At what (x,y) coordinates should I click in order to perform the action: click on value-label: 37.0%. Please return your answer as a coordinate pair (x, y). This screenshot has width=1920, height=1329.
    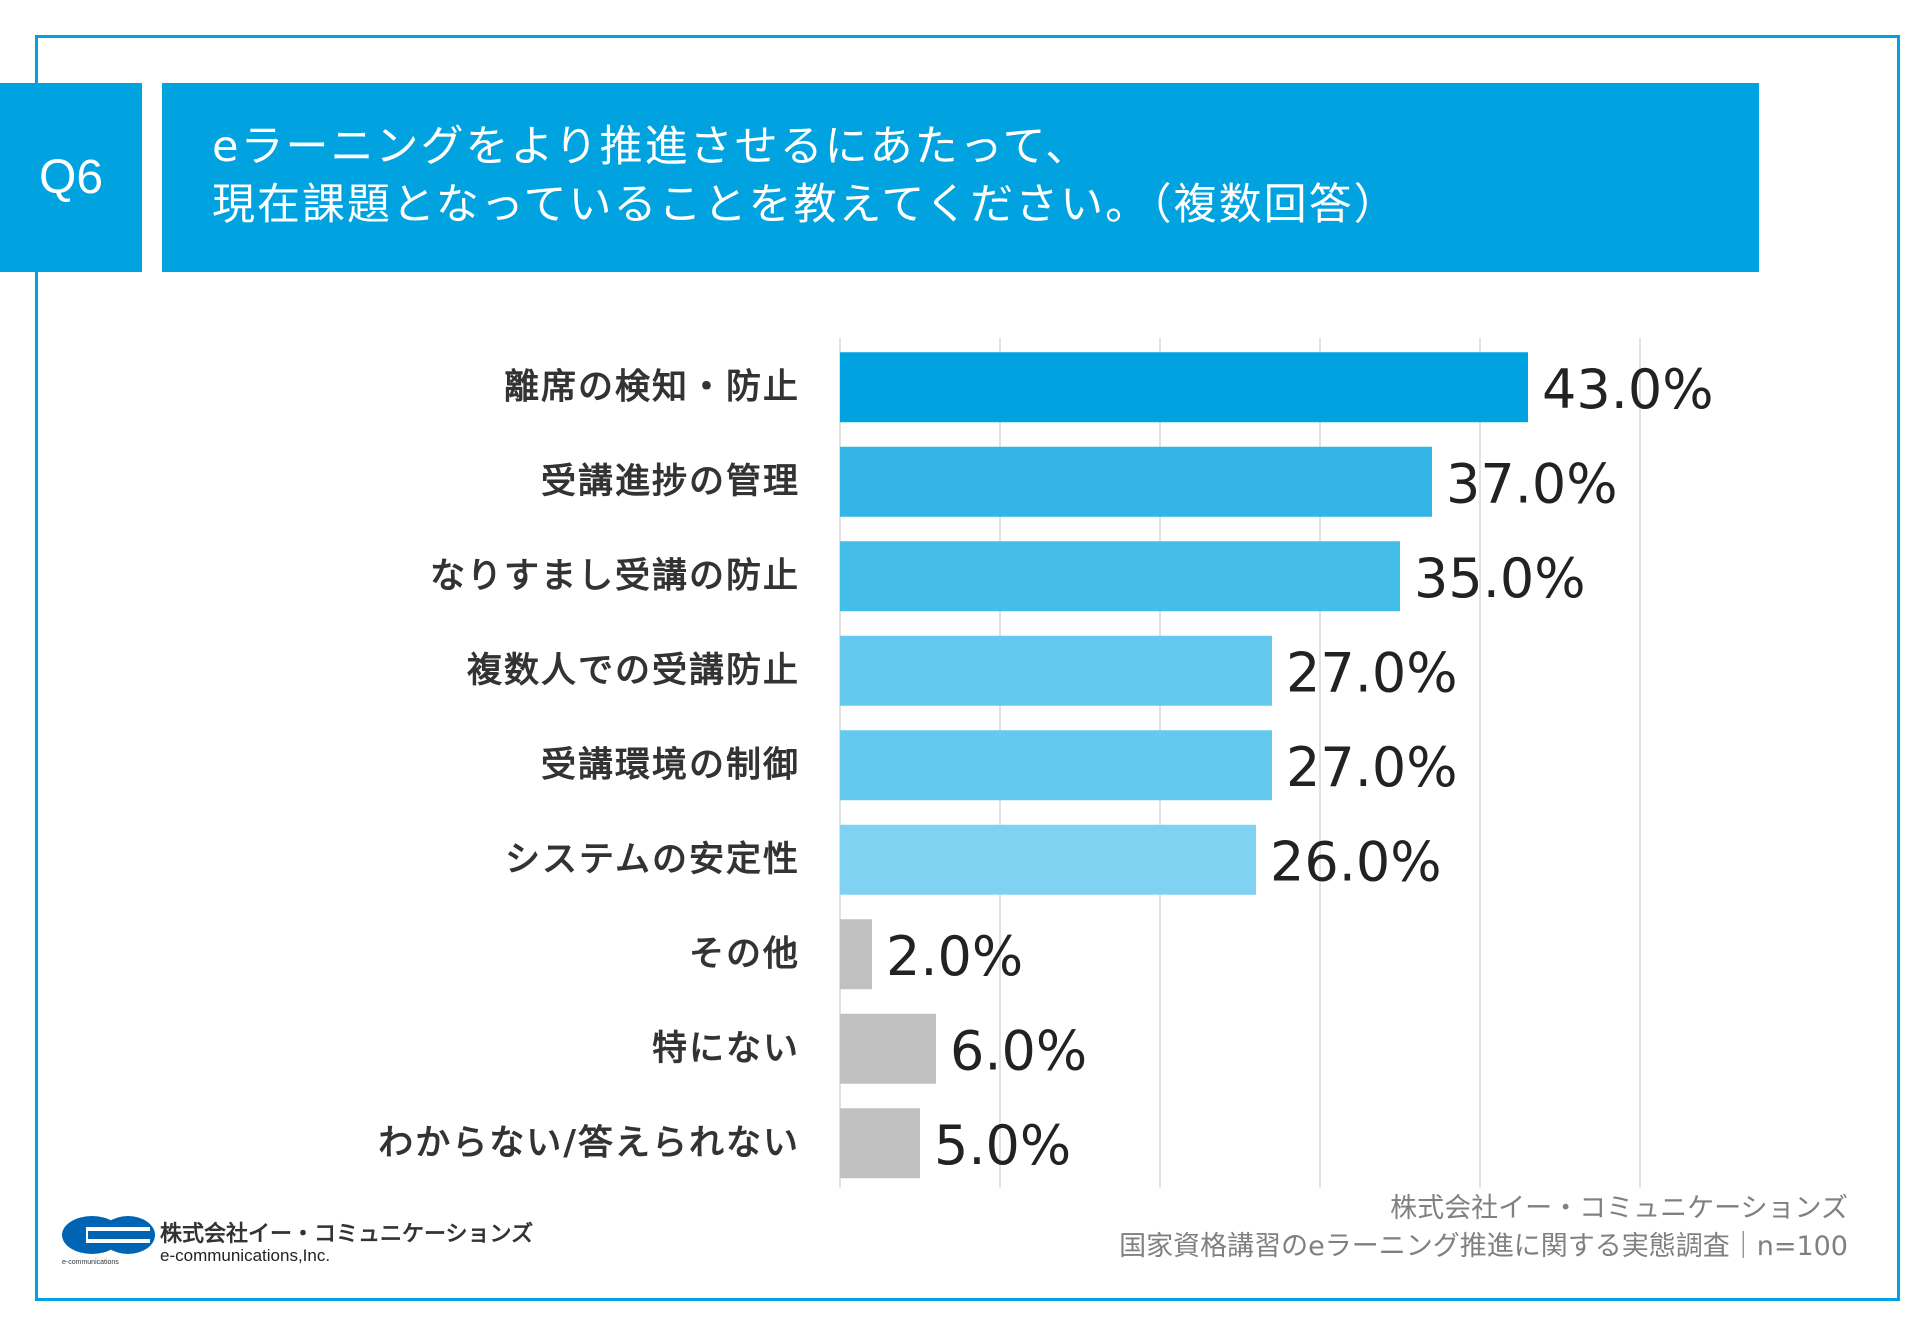
    Looking at the image, I should click on (1532, 483).